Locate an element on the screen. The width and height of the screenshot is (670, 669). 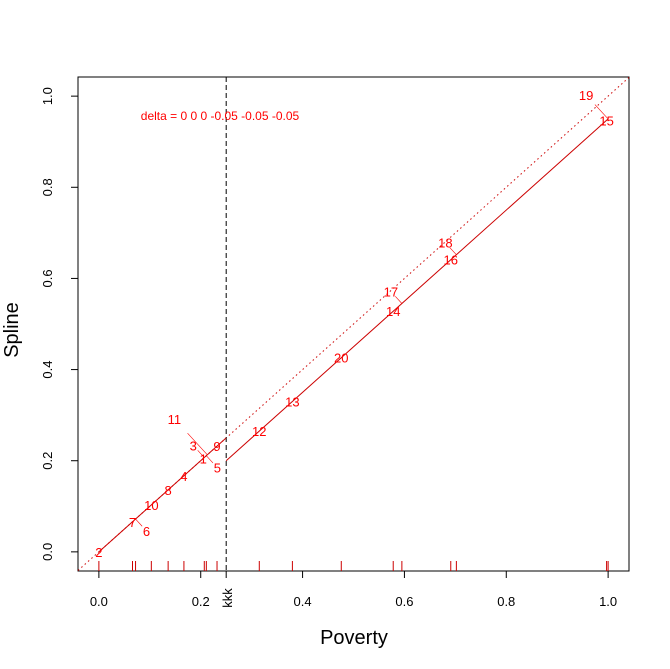
point-label: 18 is located at coordinates (445, 243).